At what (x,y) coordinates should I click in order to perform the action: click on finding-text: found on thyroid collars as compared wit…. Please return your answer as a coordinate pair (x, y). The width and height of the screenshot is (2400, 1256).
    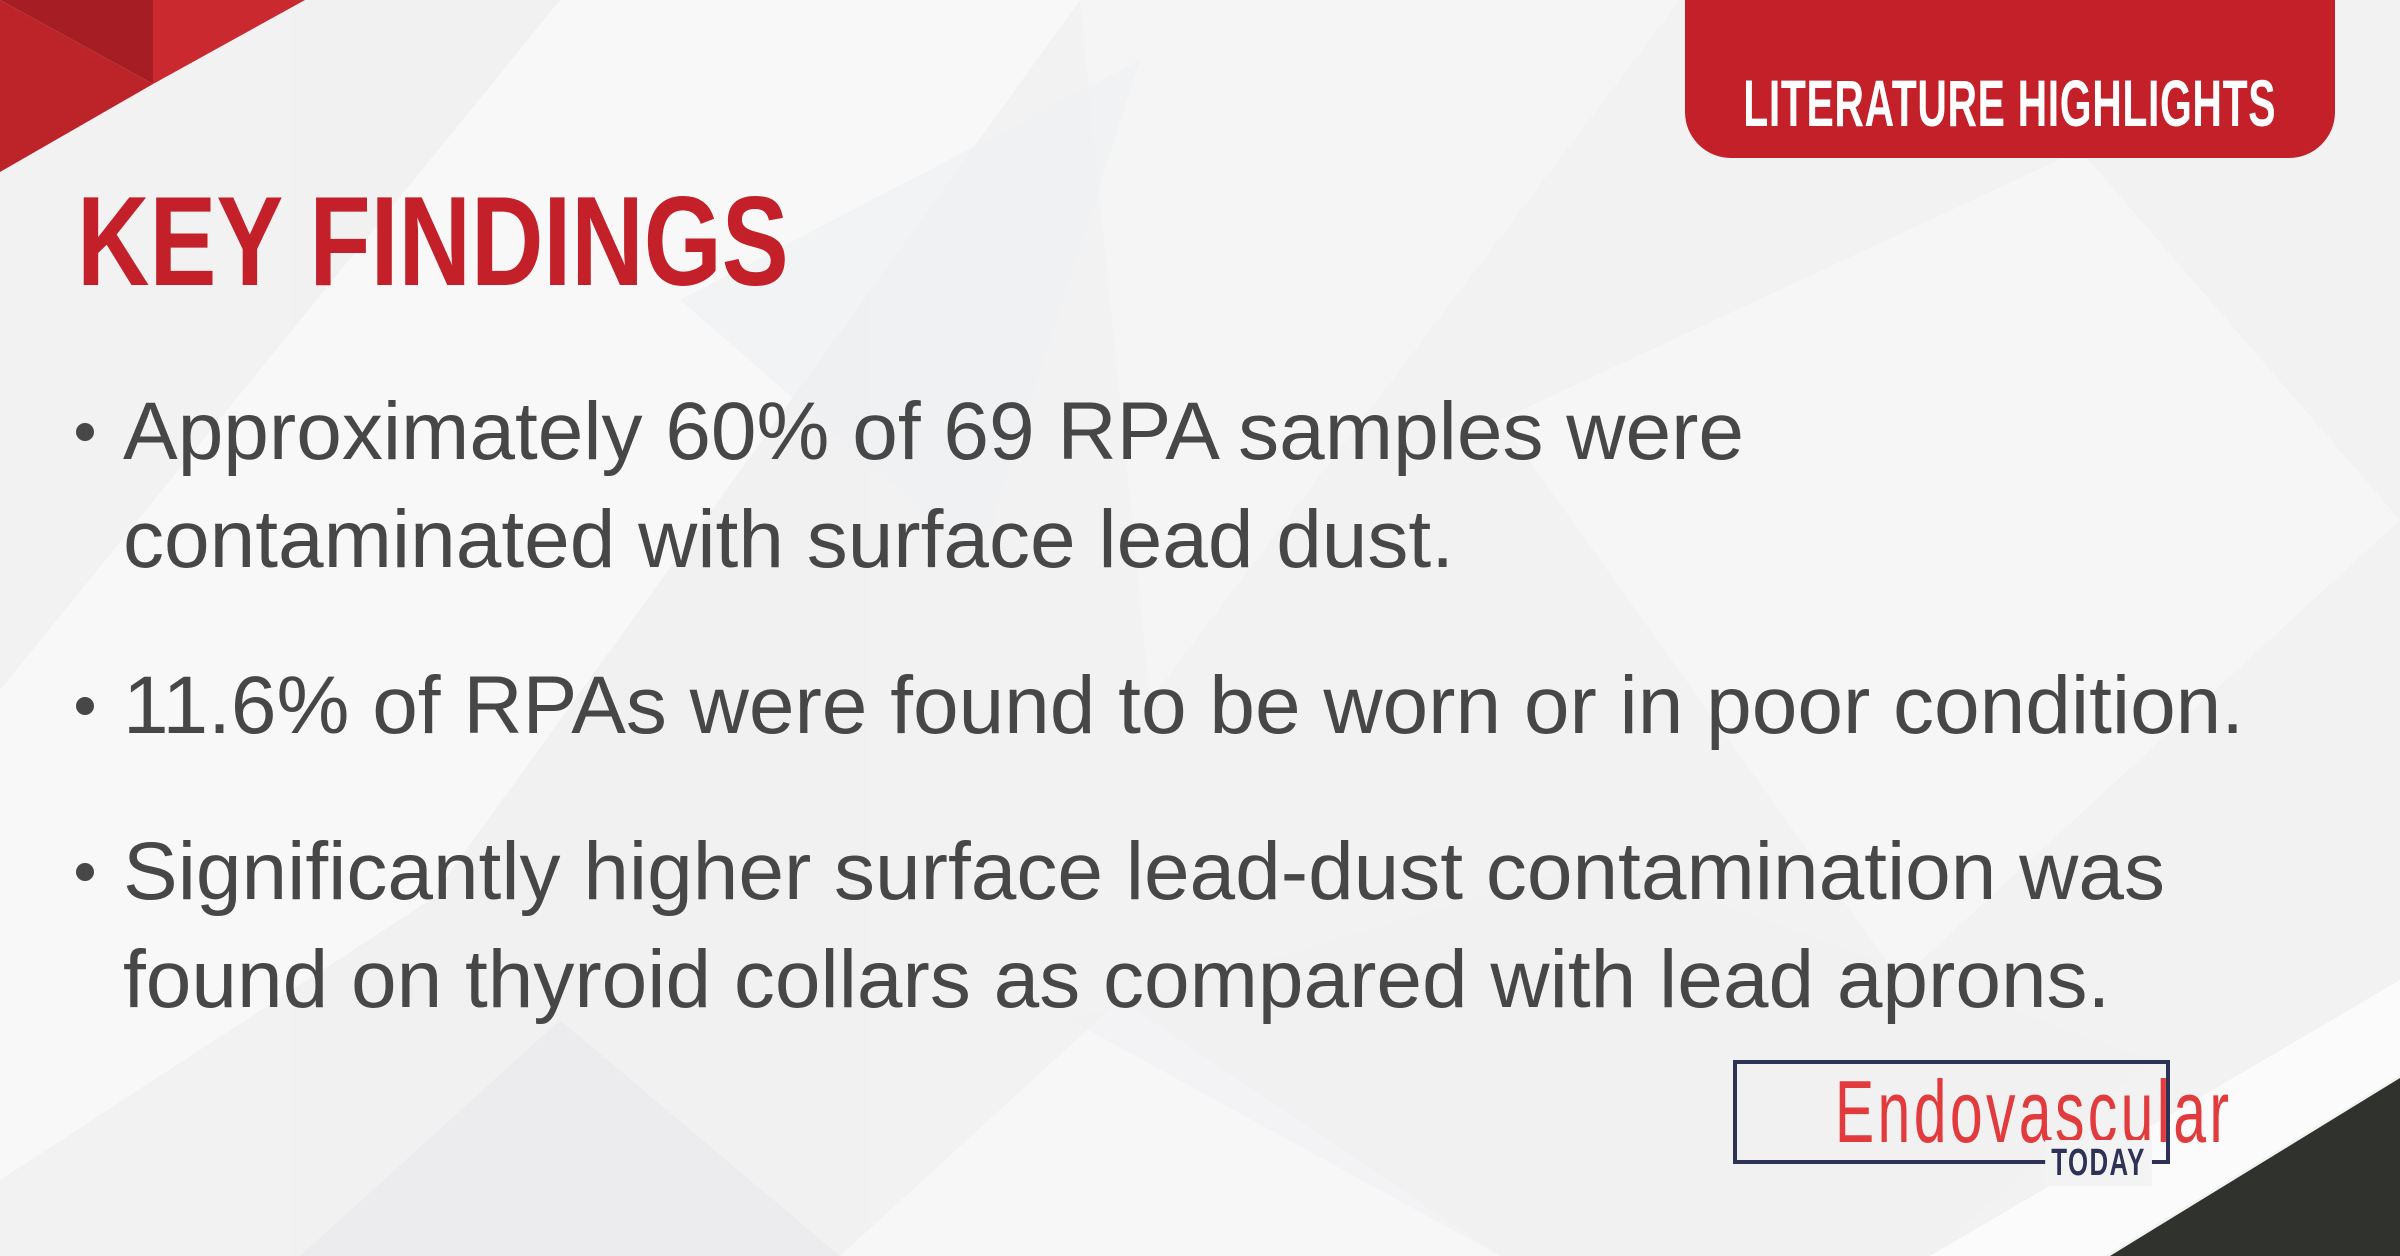
    Looking at the image, I should click on (1117, 979).